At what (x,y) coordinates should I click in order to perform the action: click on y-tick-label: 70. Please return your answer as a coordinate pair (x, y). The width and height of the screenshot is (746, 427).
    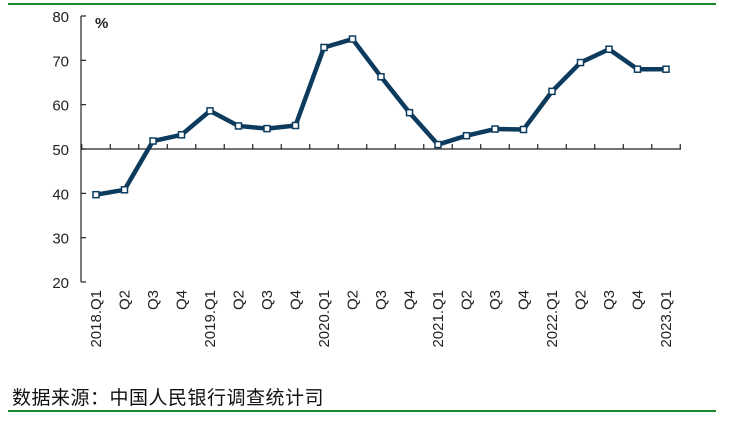
    Looking at the image, I should click on (60, 61).